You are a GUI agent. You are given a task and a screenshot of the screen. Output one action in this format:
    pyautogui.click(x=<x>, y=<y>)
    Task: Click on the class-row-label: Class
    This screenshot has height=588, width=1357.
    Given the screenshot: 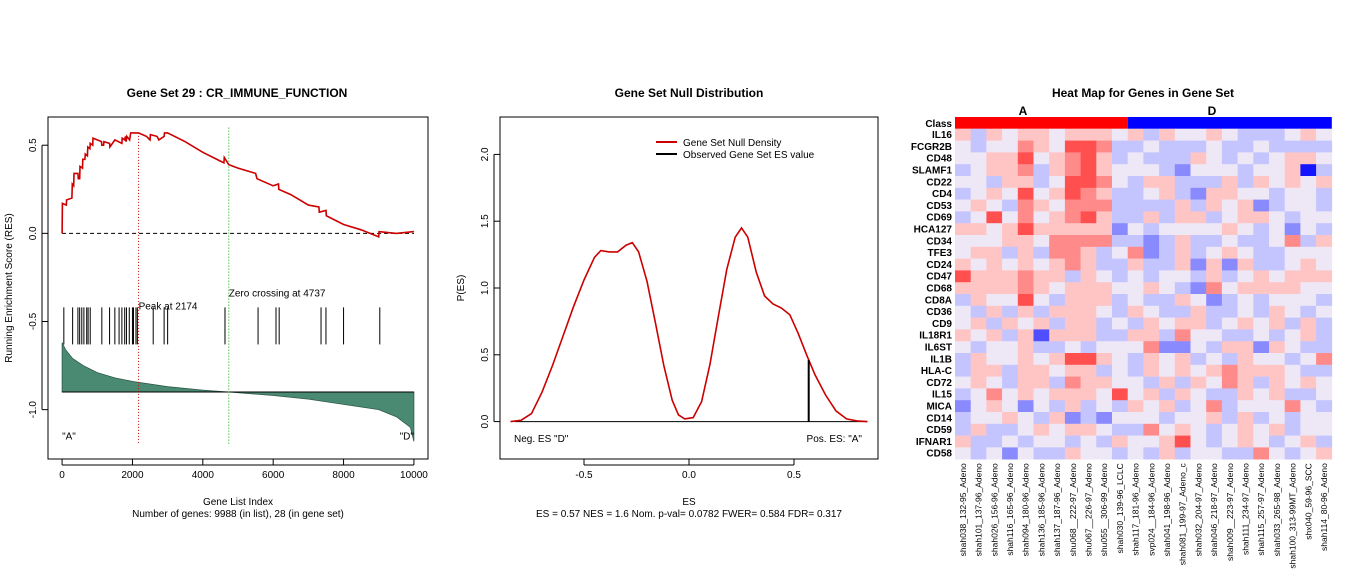 What is the action you would take?
    pyautogui.click(x=938, y=124)
    